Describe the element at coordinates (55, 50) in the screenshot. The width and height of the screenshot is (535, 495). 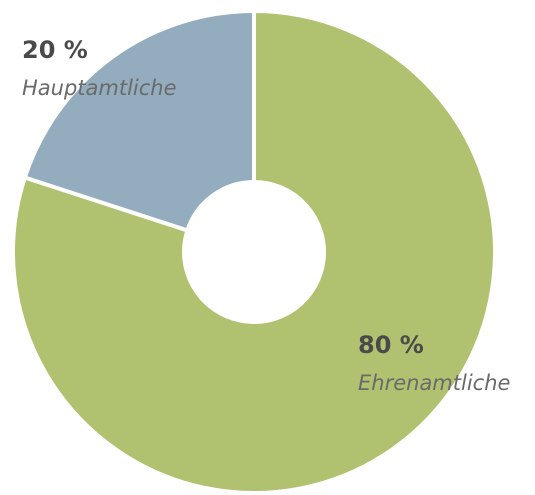
I see `value-label: 20 %` at that location.